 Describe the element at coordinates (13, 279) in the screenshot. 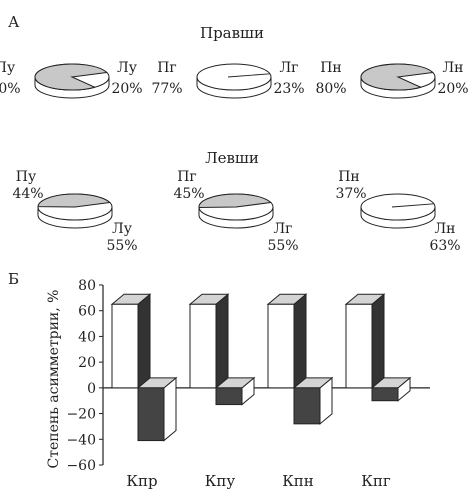

I see `panel-b-label: Б` at that location.